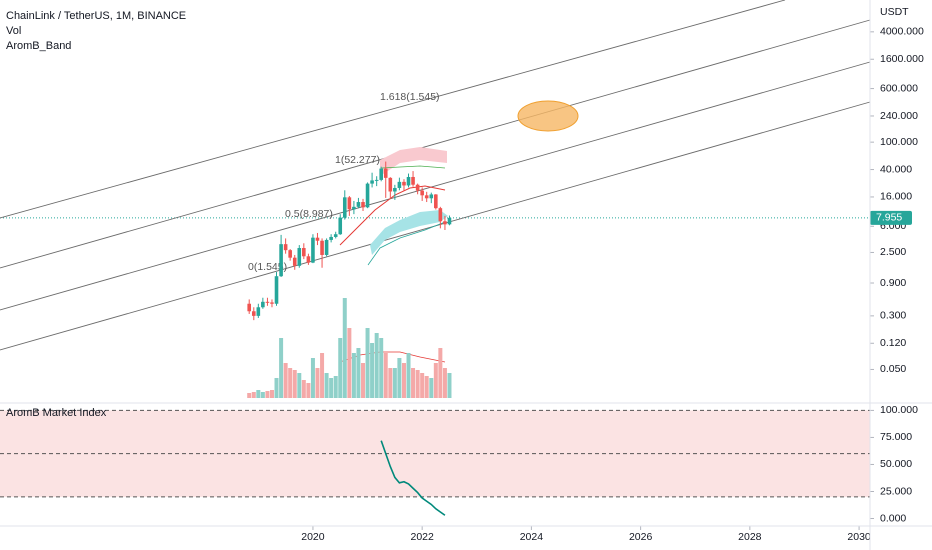 The width and height of the screenshot is (932, 550). I want to click on y-tick-label: 1600.000, so click(902, 59).